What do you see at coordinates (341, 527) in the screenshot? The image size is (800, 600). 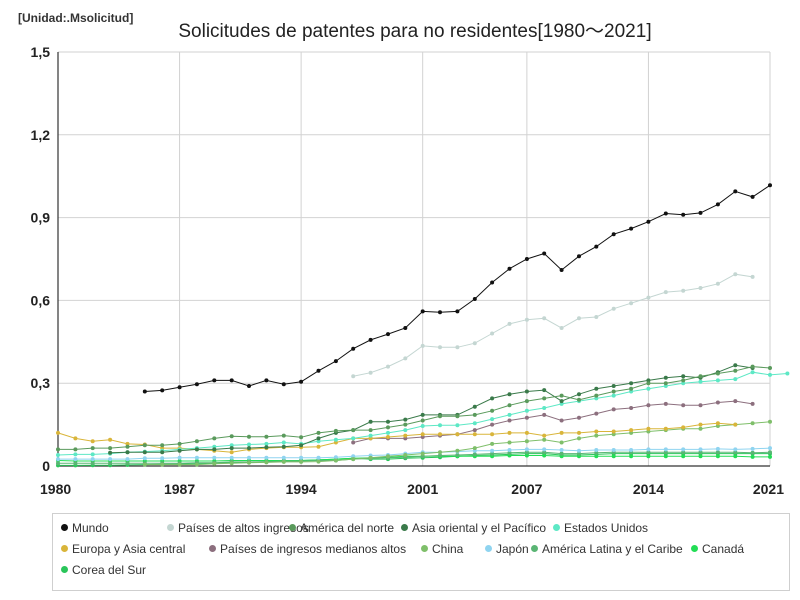 I see `legend-item: América del norte` at bounding box center [341, 527].